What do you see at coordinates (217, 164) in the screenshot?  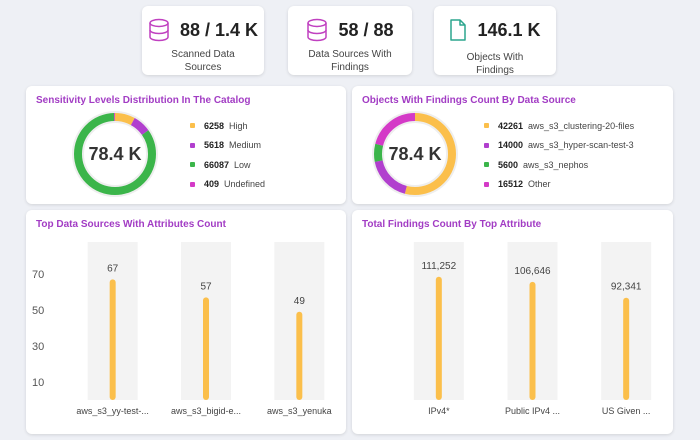 I see `legend-value: 66087` at bounding box center [217, 164].